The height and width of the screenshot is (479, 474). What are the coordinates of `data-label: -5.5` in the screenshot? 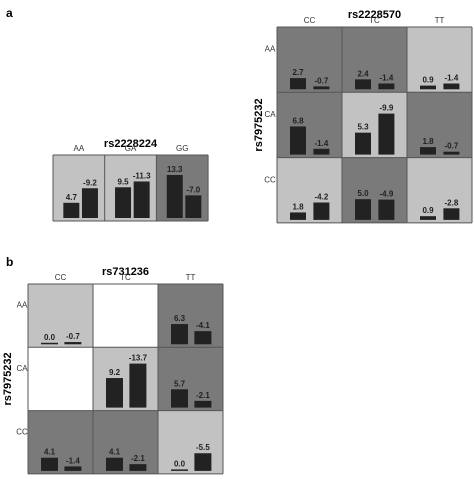 It's located at (203, 447).